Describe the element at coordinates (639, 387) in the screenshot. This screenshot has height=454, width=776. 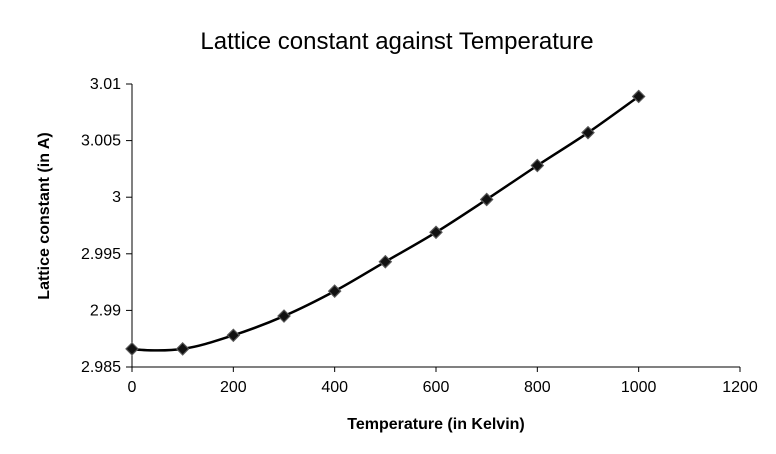
I see `x-tick-label: 1000` at that location.